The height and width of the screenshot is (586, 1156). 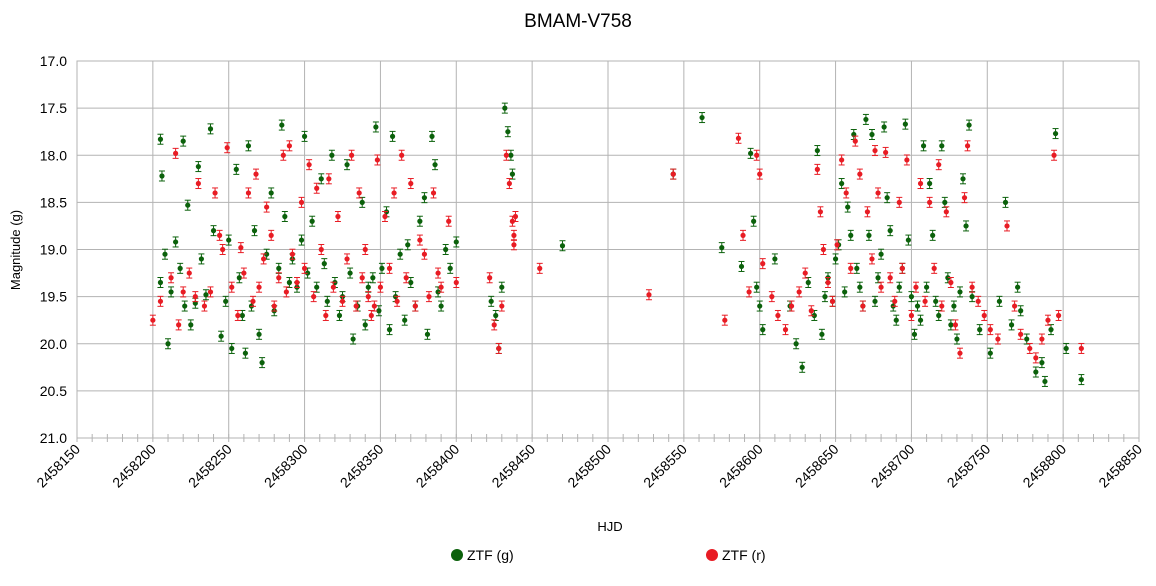 What do you see at coordinates (893, 466) in the screenshot?
I see `x-tick-label: 2458700` at bounding box center [893, 466].